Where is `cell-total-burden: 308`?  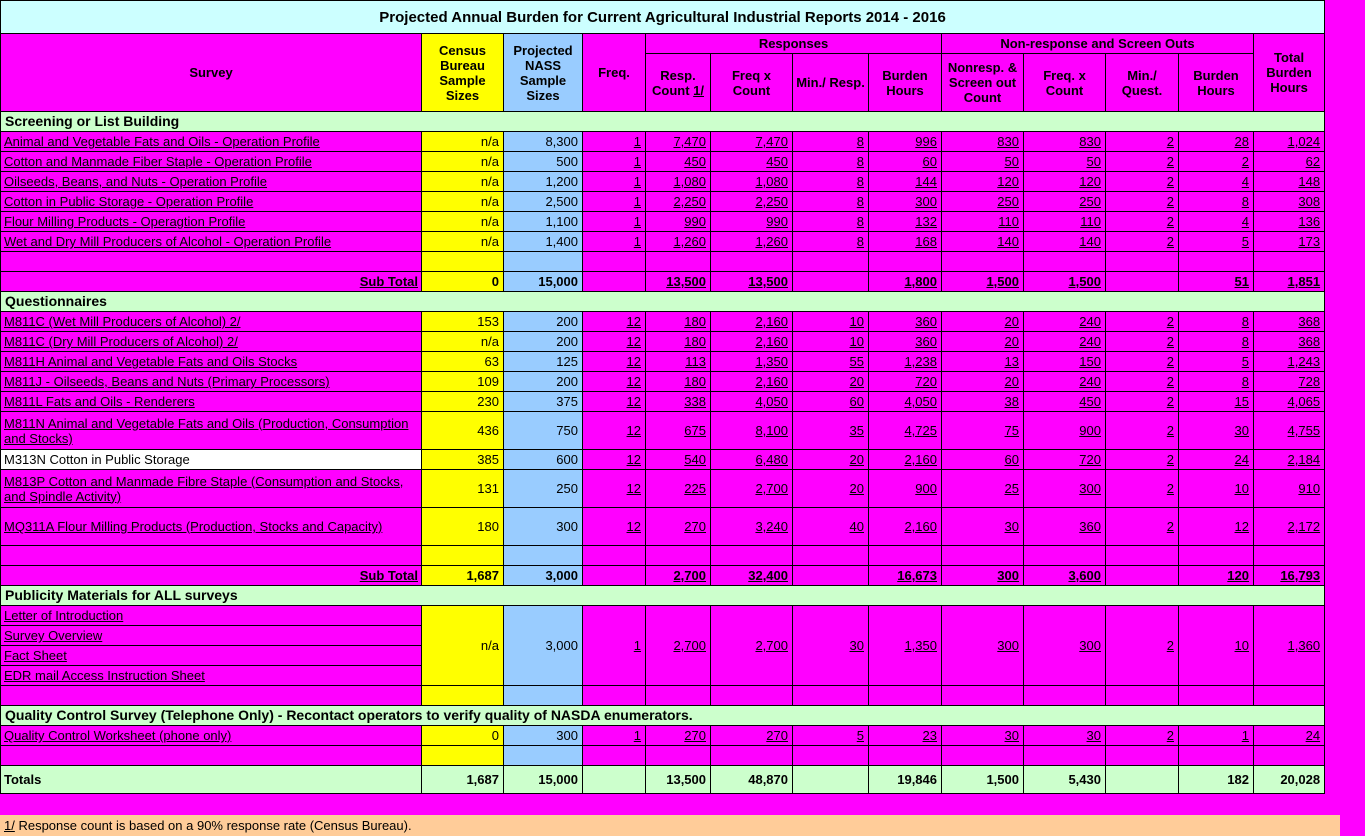 cell-total-burden: 308 is located at coordinates (1289, 201).